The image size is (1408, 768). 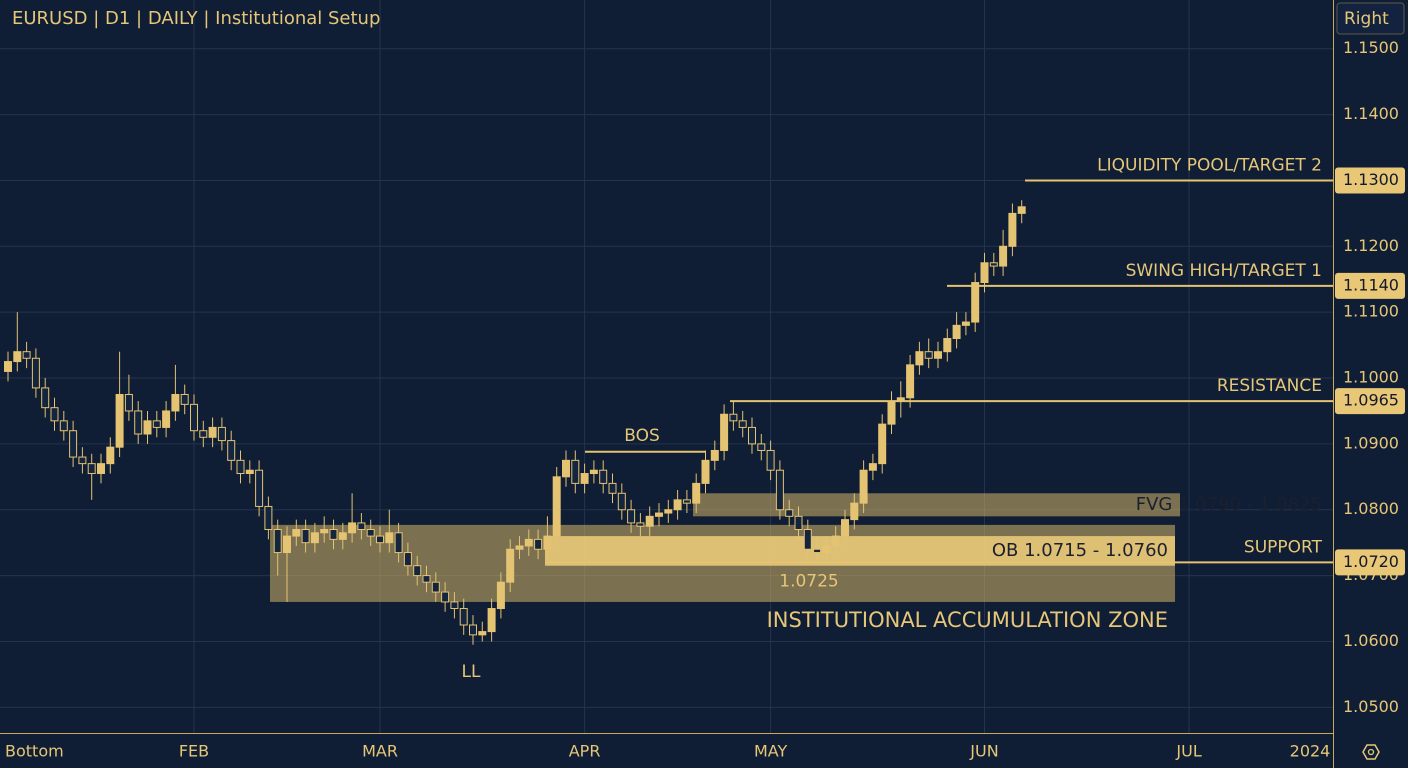 I want to click on zone-label: FVG 1.0790 - 1.0825, so click(x=1229, y=504).